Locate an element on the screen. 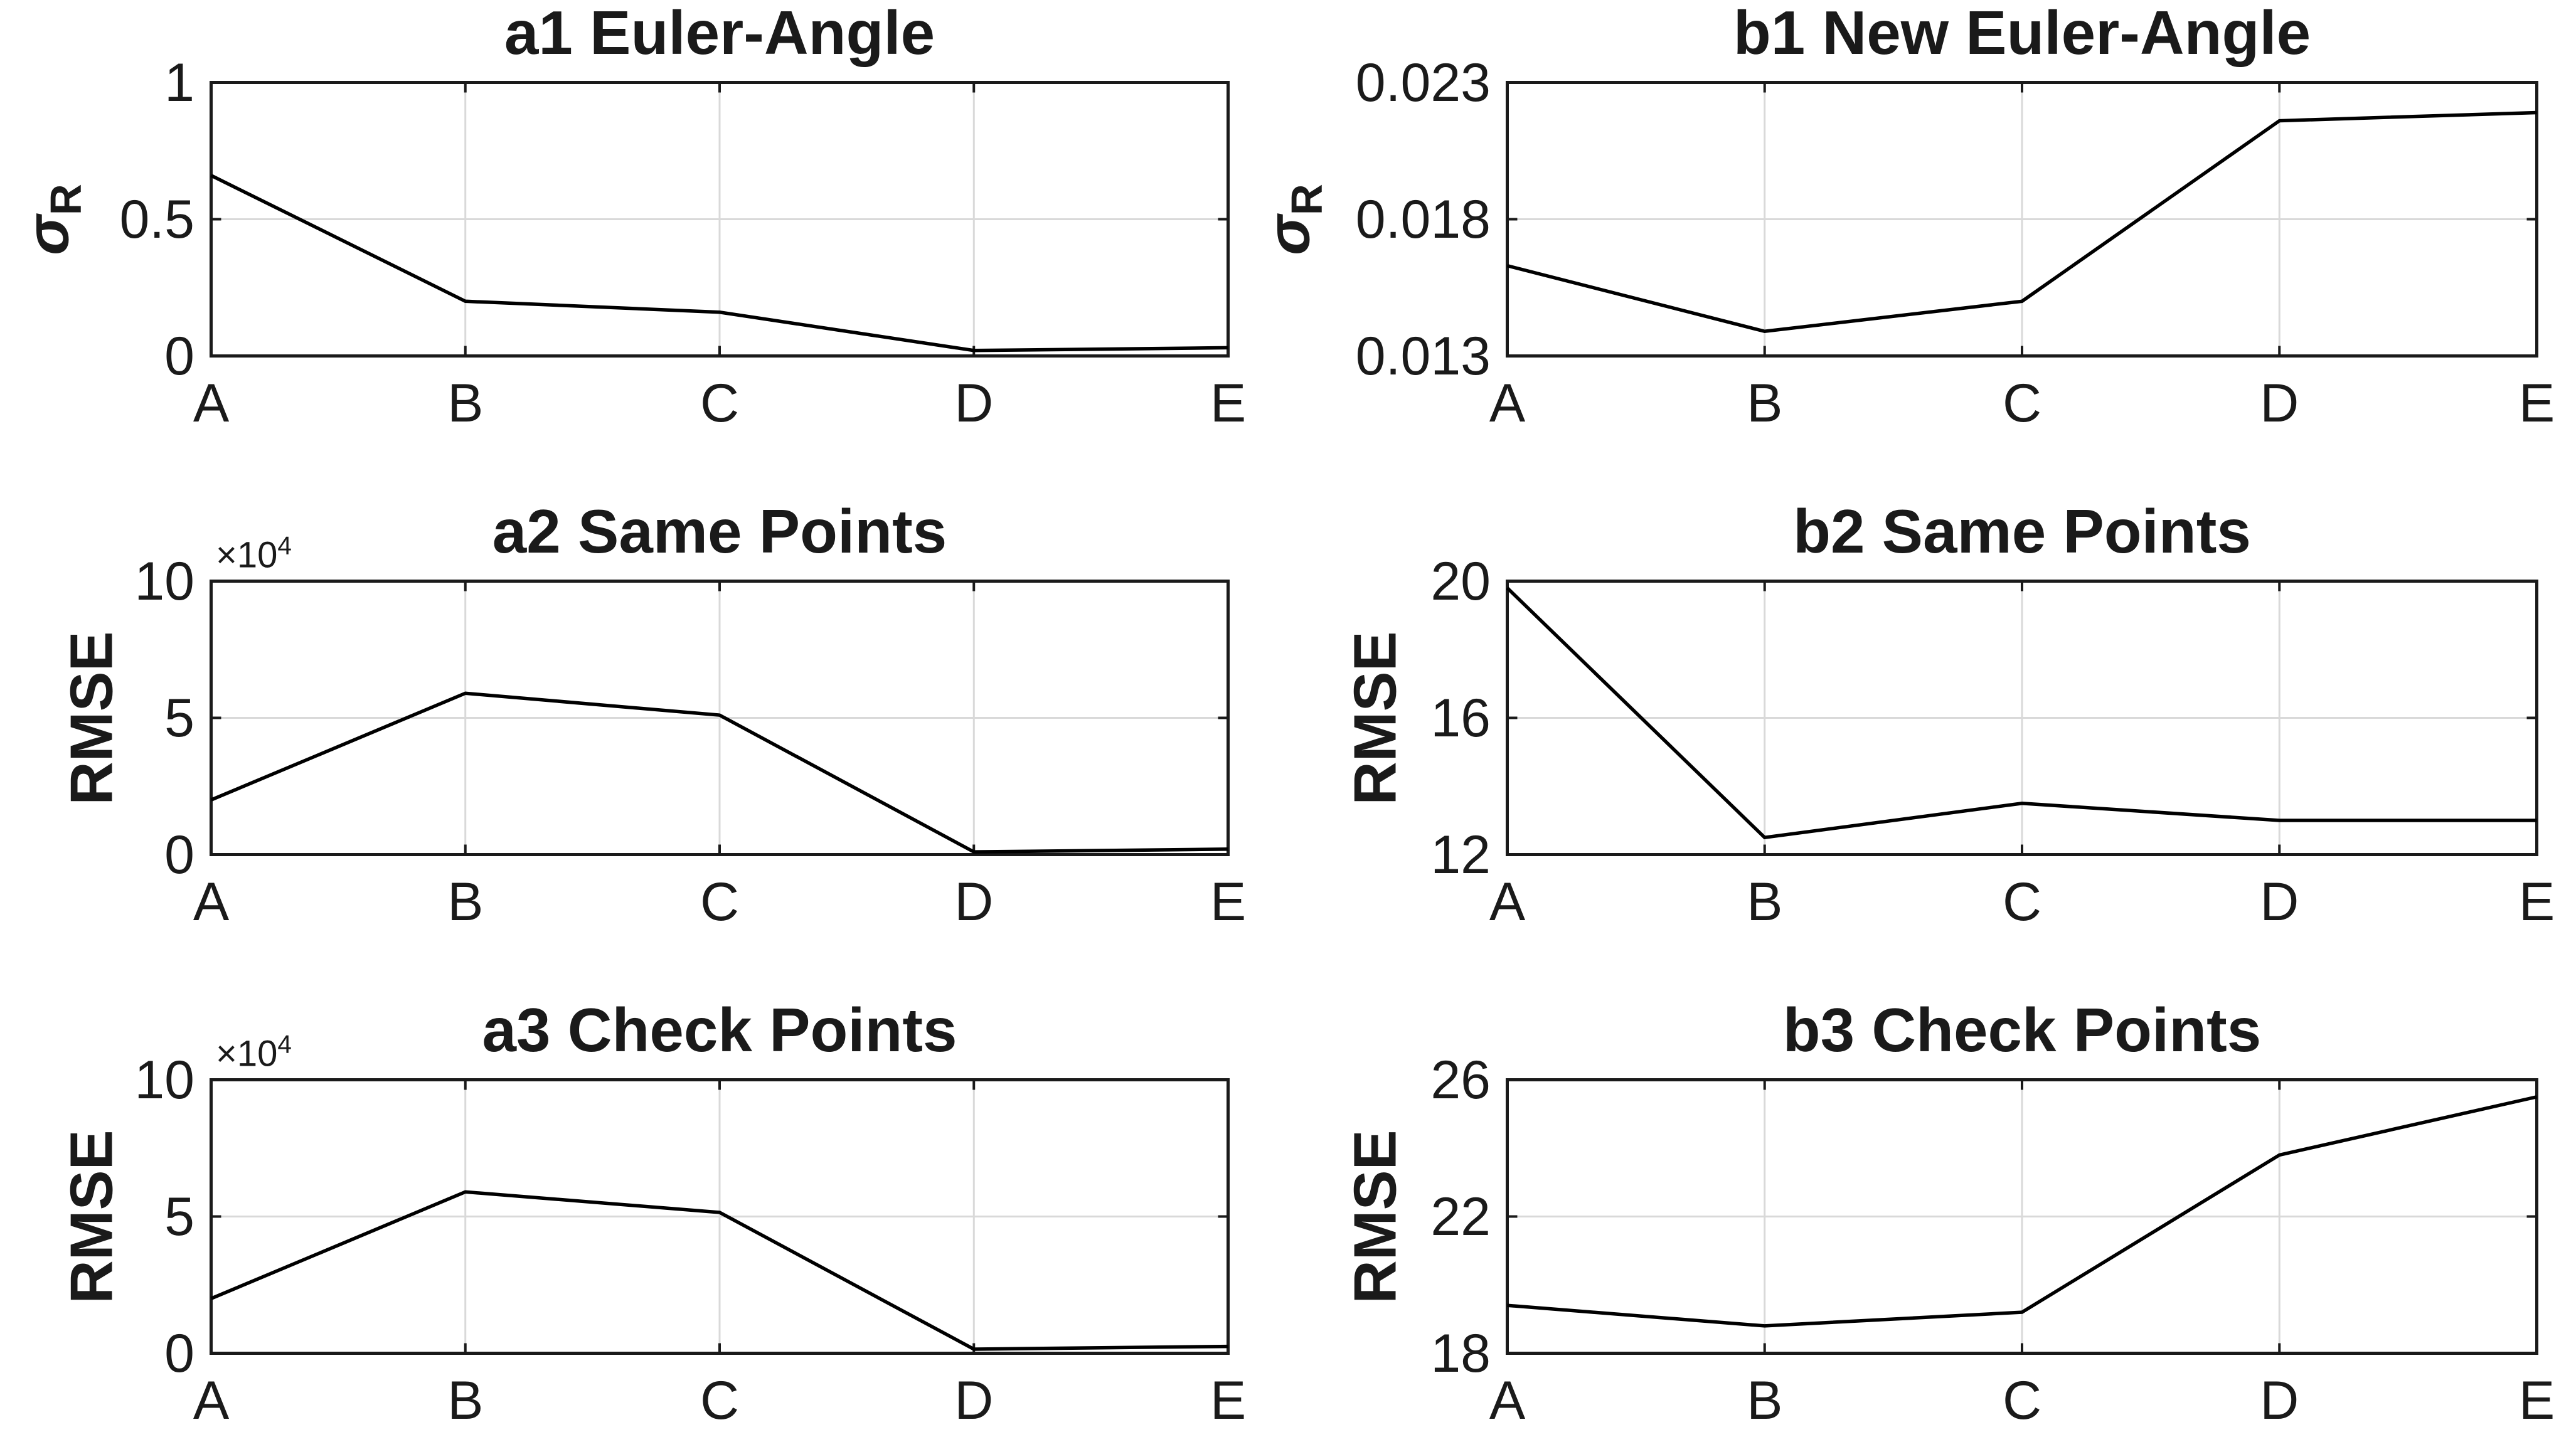 This screenshot has height=1442, width=2576. y-tick-label: 0.023 is located at coordinates (1423, 82).